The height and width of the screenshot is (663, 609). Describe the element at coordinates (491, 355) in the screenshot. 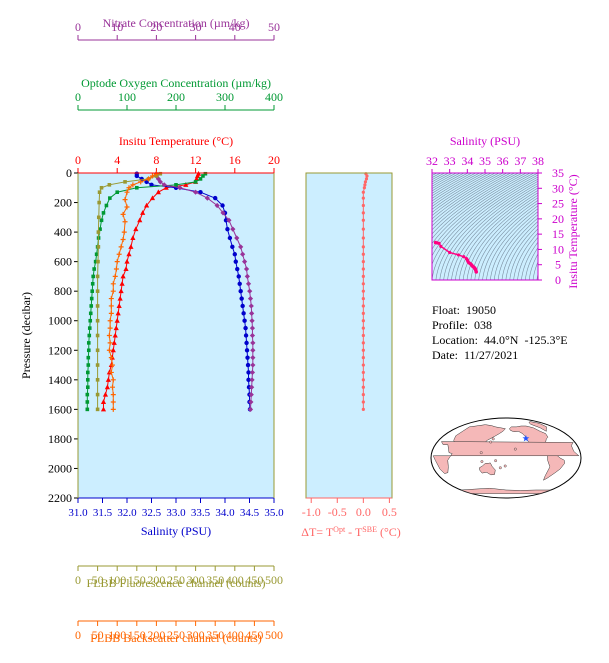

I see `info-date-value: 11/27/2021` at that location.